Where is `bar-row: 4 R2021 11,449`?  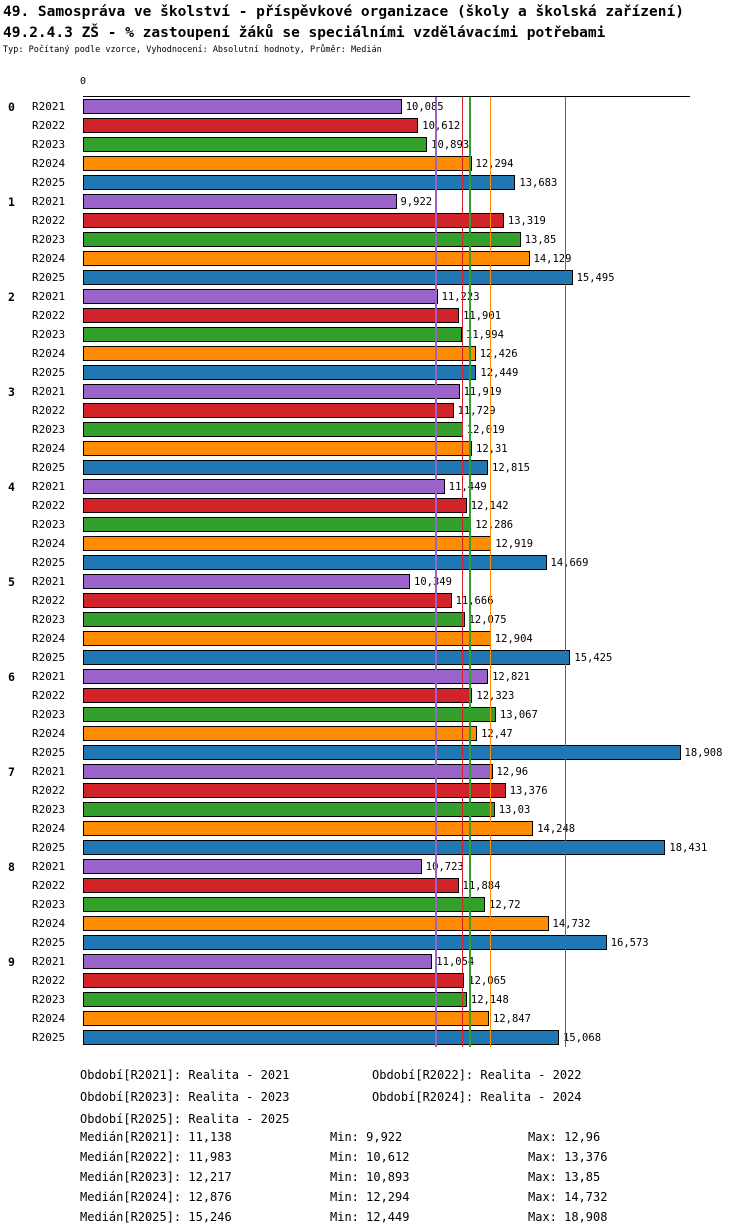 bar-row: 4 R2021 11,449 is located at coordinates (375, 486).